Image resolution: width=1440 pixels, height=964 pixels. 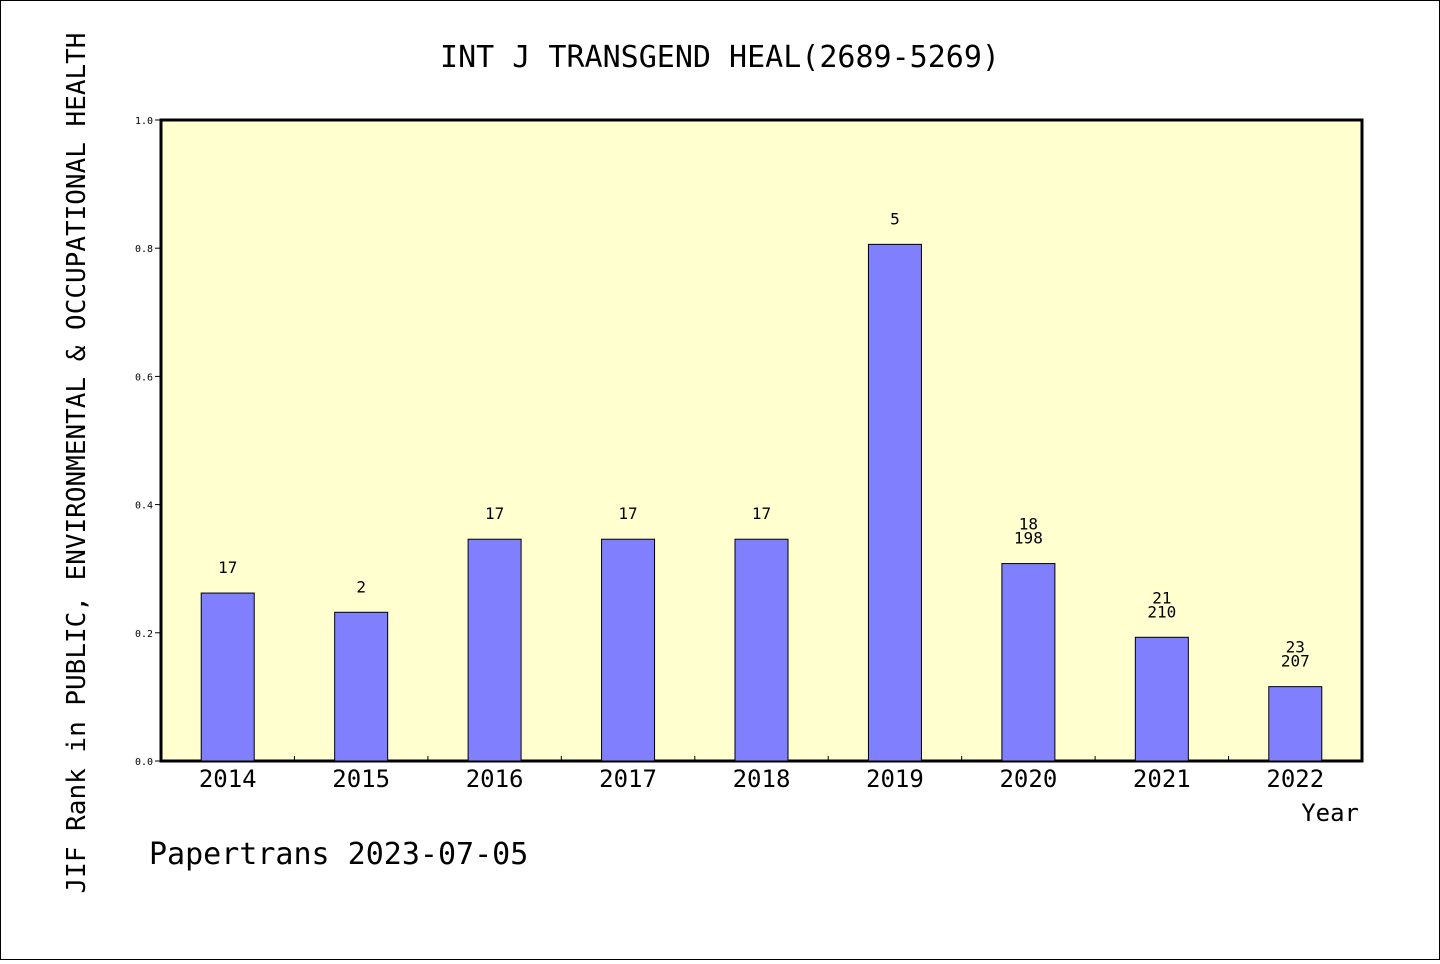 What do you see at coordinates (1330, 813) in the screenshot?
I see `x-axis-label: Year` at bounding box center [1330, 813].